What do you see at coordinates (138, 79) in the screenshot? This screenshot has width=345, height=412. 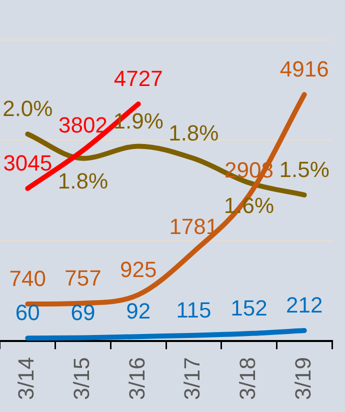 I see `data-label: 4727` at bounding box center [138, 79].